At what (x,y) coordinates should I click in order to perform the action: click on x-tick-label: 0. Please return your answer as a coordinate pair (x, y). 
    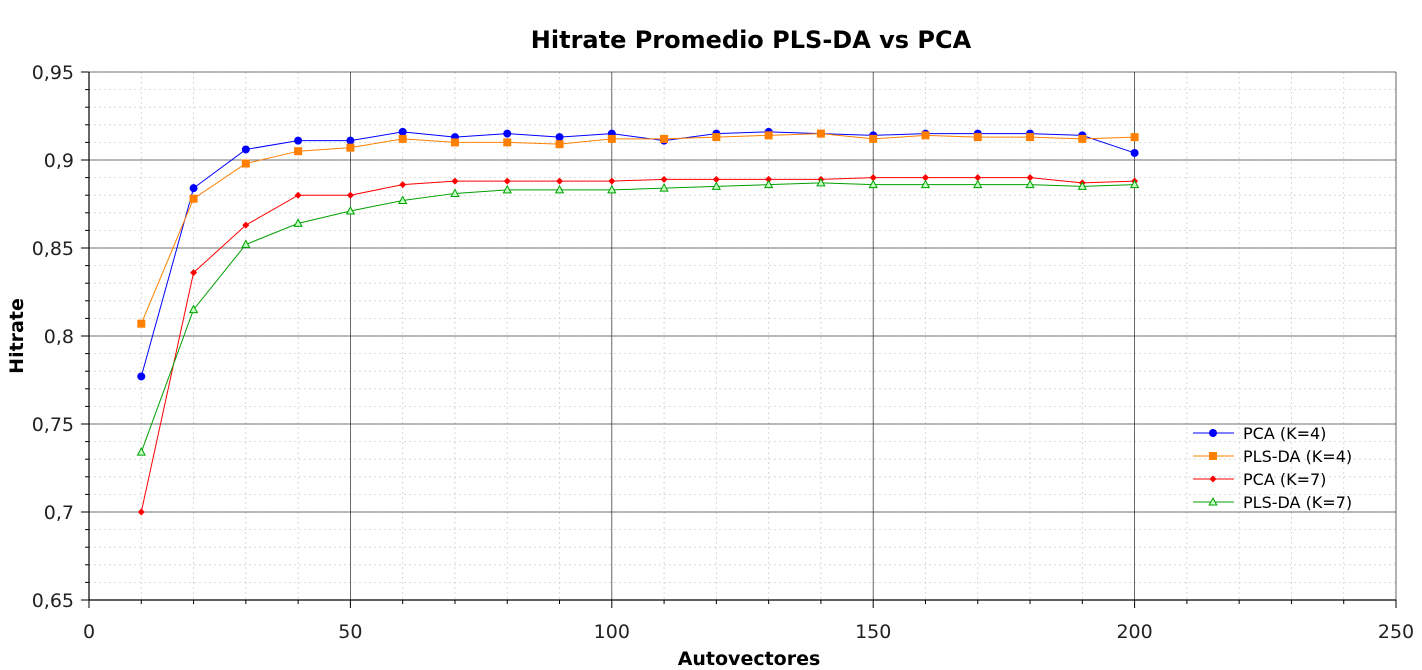
    Looking at the image, I should click on (89, 632).